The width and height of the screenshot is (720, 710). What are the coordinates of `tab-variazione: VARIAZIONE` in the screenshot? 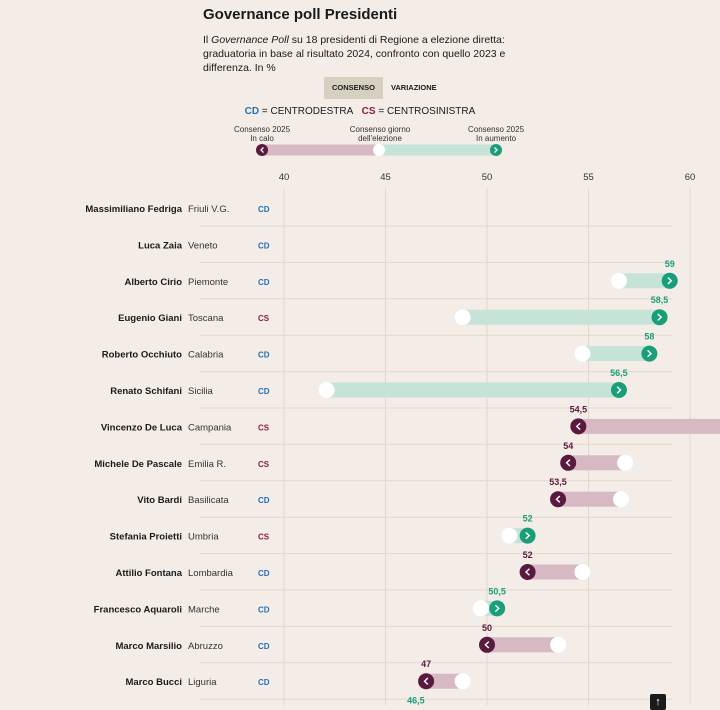 It's located at (413, 87).